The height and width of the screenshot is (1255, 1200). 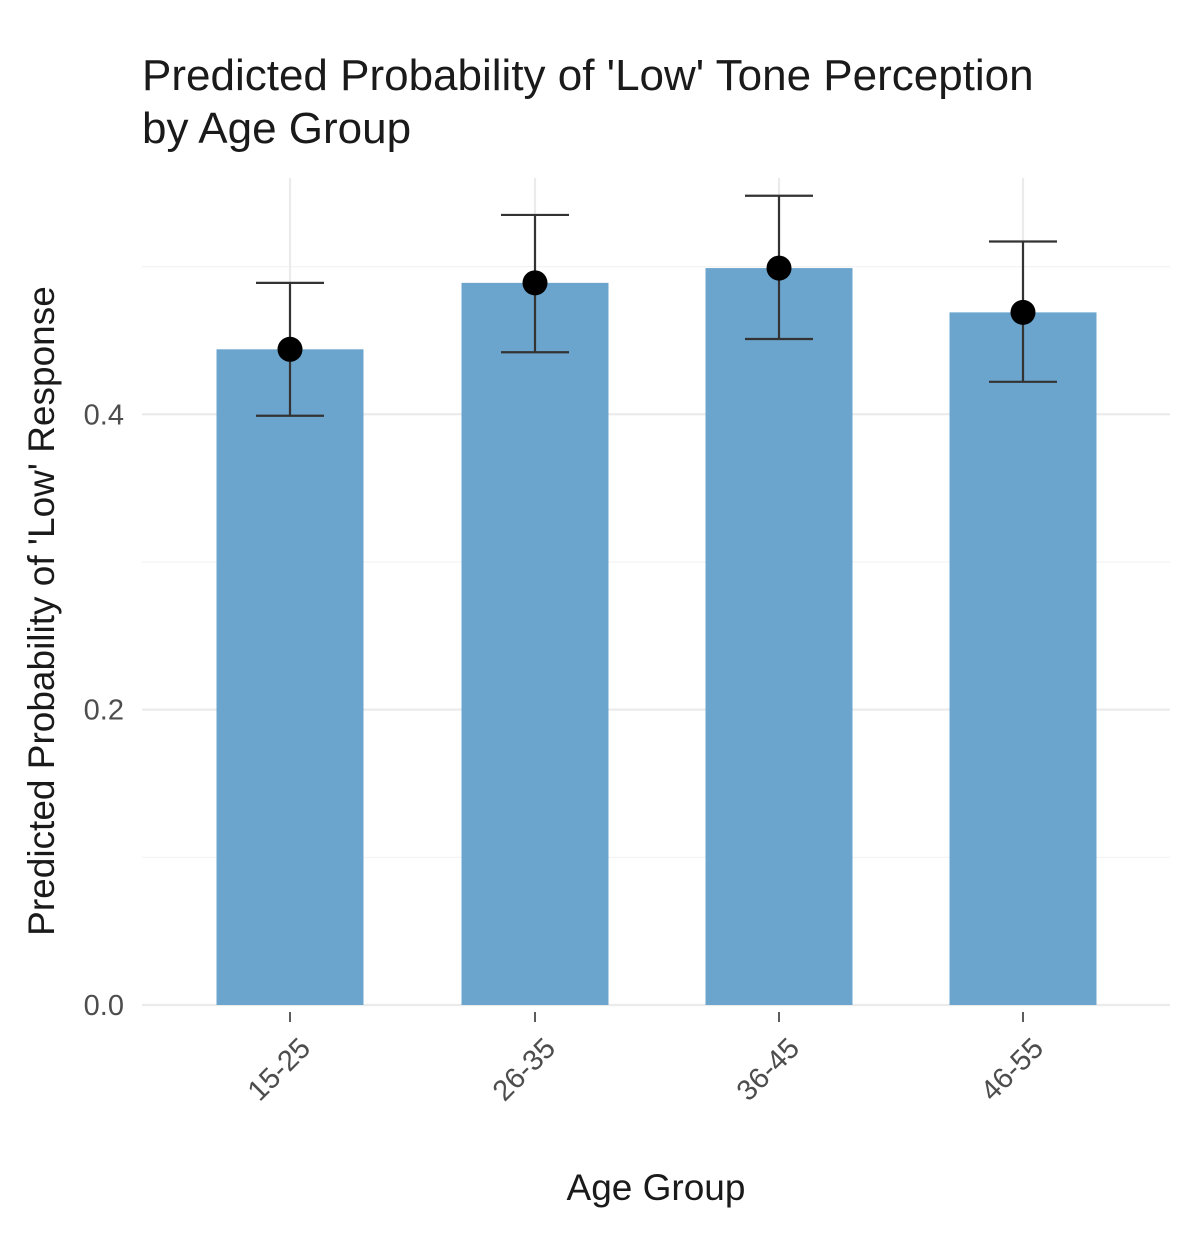 I want to click on y-tick-label: 0.2, so click(x=104, y=711).